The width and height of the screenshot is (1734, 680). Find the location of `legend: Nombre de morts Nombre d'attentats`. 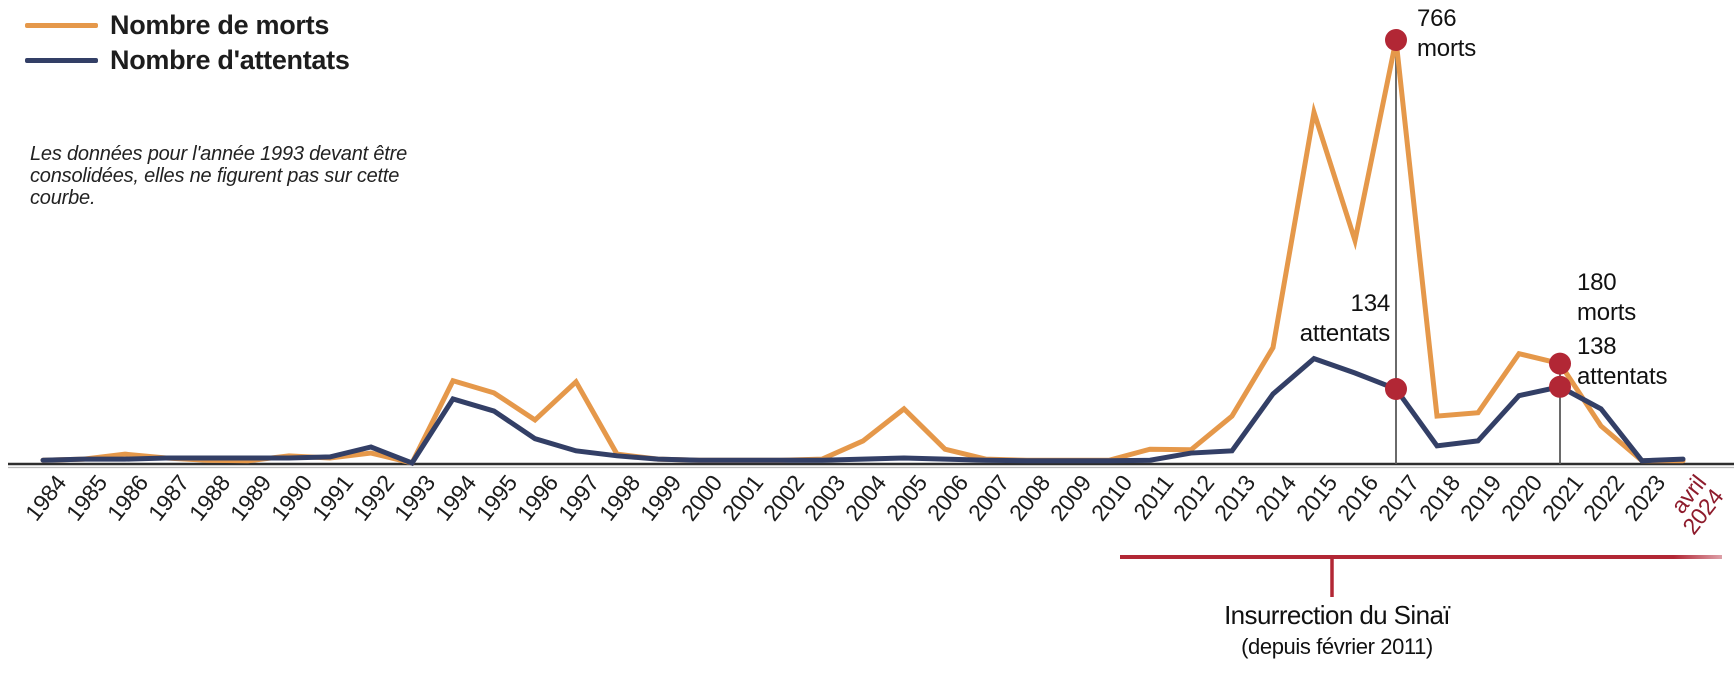

legend: Nombre de morts Nombre d'attentats is located at coordinates (187, 43).